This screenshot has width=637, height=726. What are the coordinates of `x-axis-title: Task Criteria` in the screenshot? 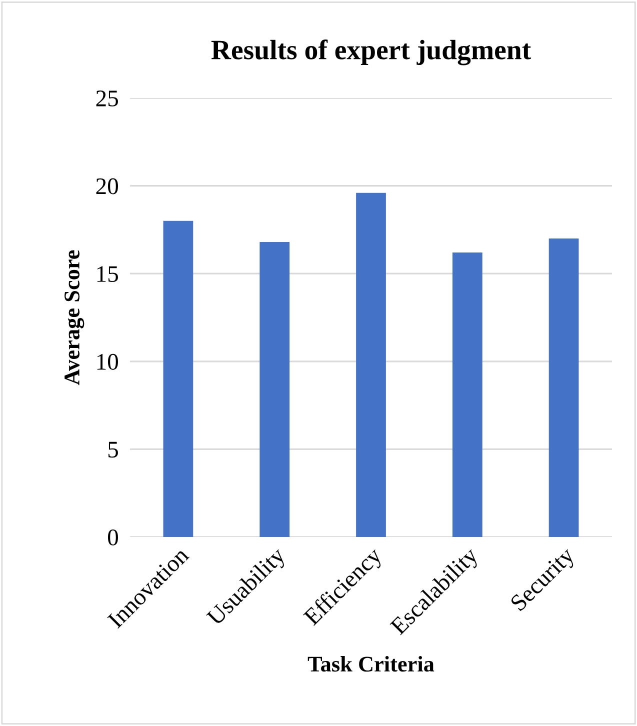 It's located at (371, 664).